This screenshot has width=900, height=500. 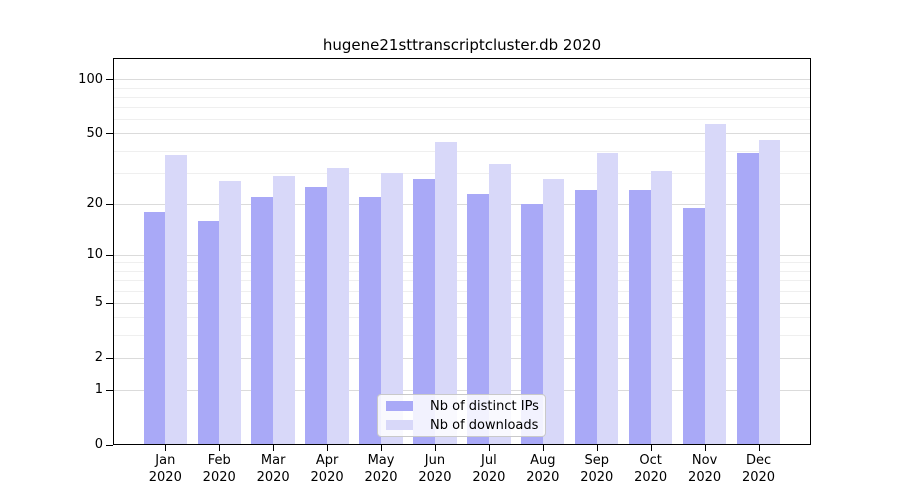 I want to click on x-tick-label-aug: Aug 2020, so click(x=543, y=469).